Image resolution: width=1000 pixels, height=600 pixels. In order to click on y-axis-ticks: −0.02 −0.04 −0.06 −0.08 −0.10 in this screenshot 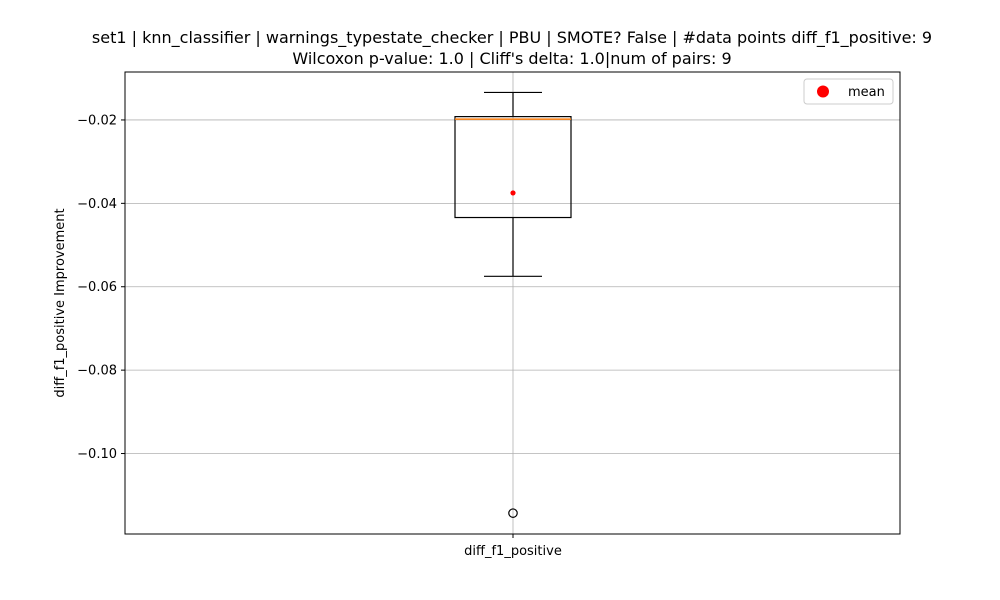, I will do `click(101, 287)`.